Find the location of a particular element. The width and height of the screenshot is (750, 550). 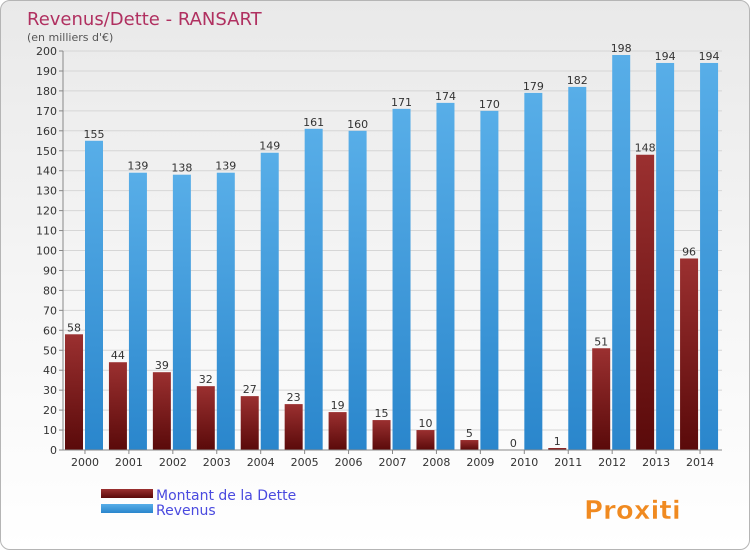

data-label: 0 is located at coordinates (513, 443).